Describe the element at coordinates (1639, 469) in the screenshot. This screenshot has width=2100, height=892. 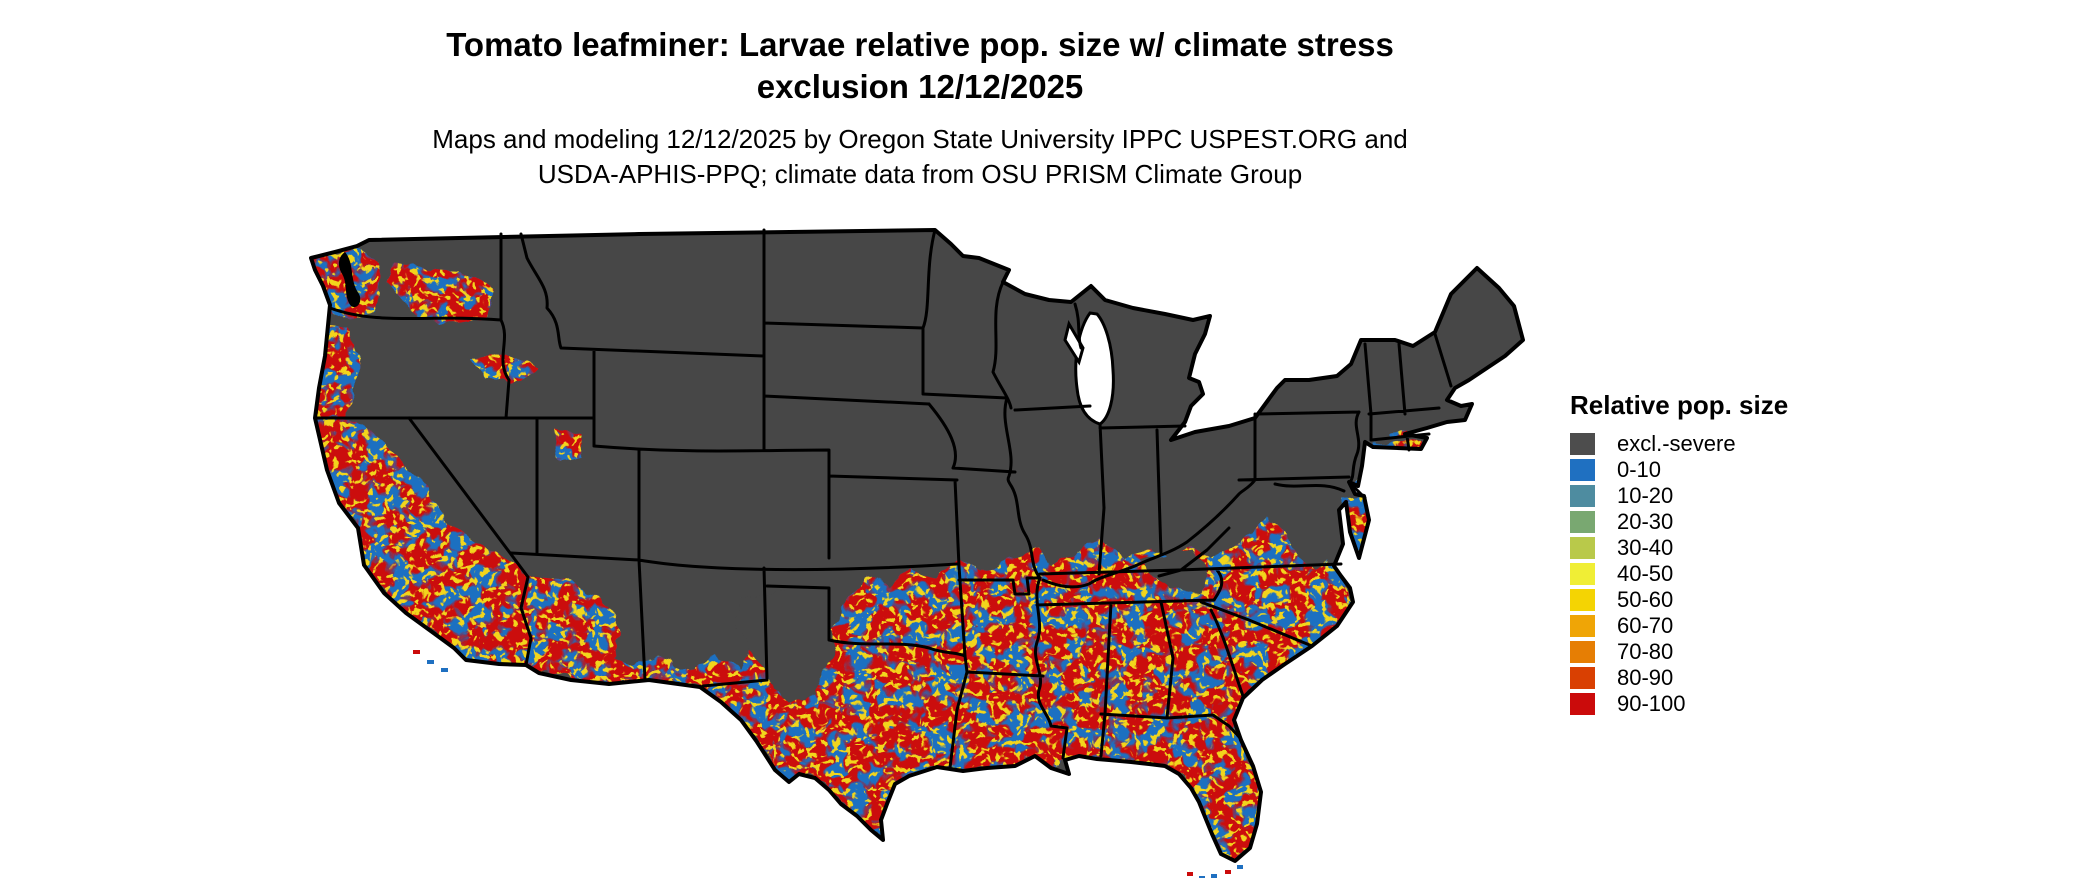
I see `legend-item-label: 0-10` at that location.